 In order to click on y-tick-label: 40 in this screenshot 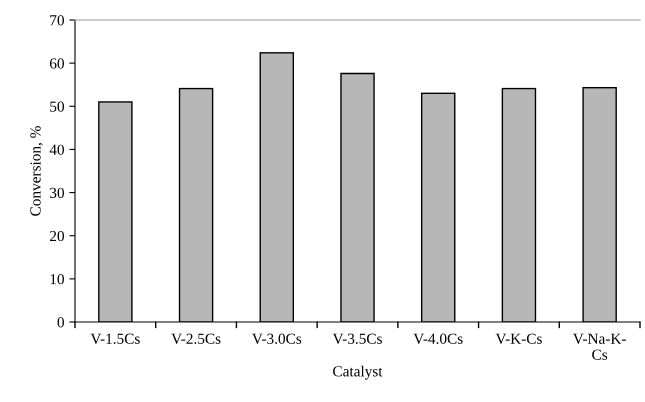, I will do `click(57, 149)`.